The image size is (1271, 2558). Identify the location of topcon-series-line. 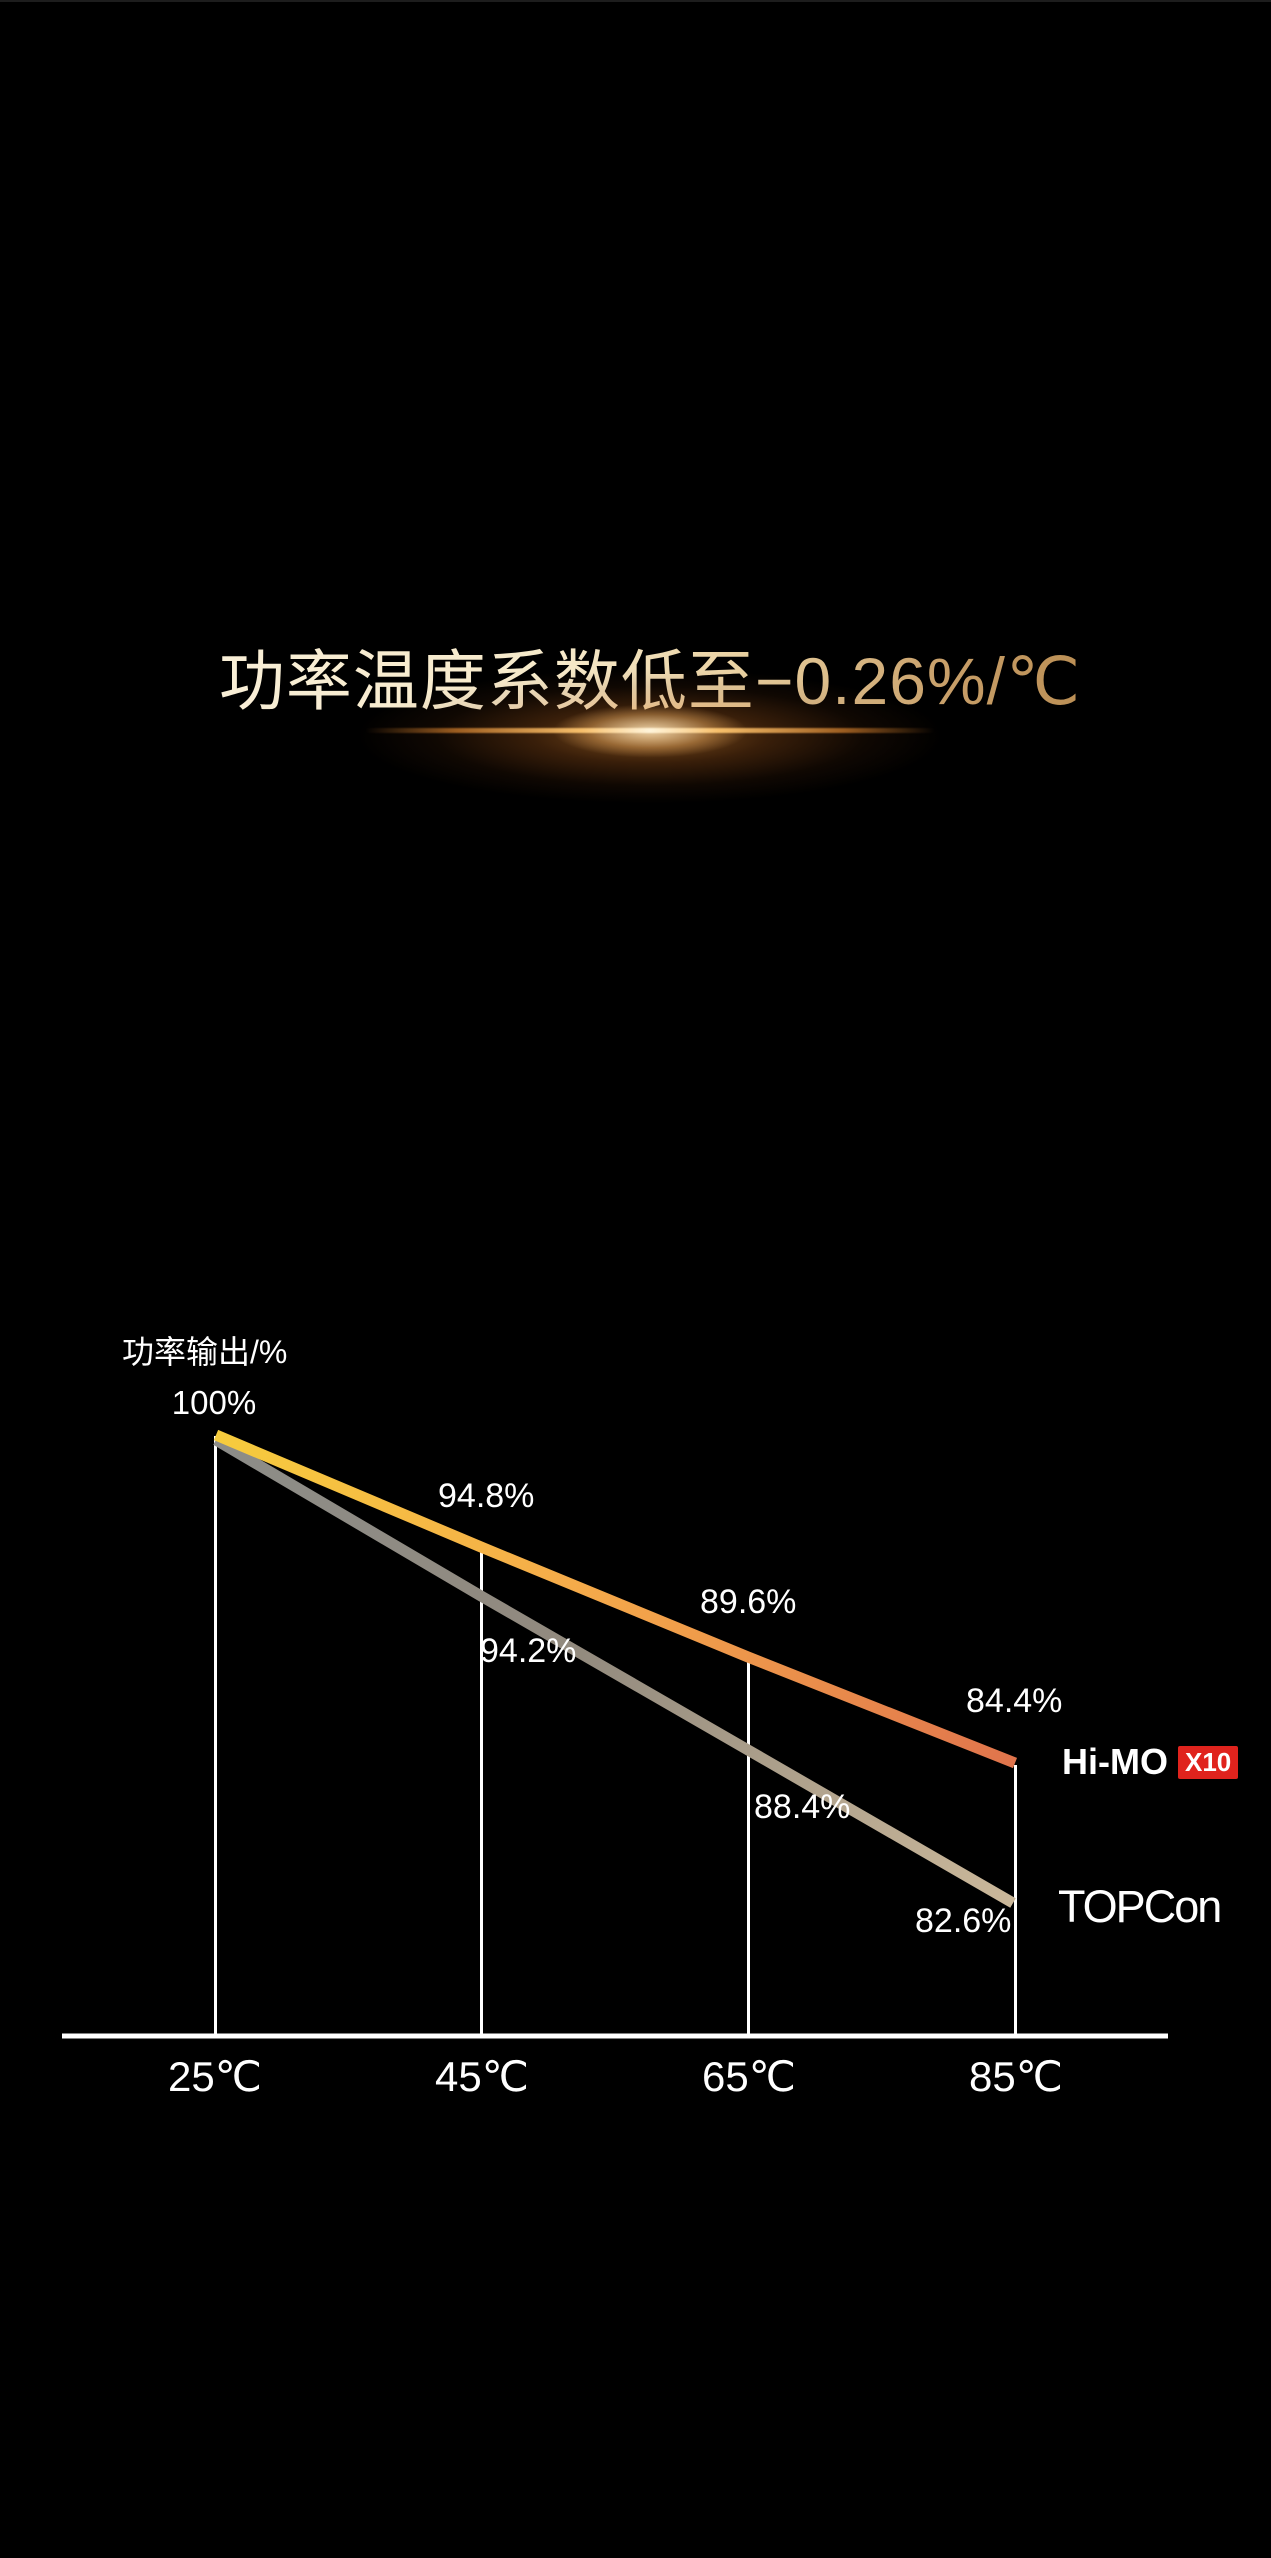
(614, 1671).